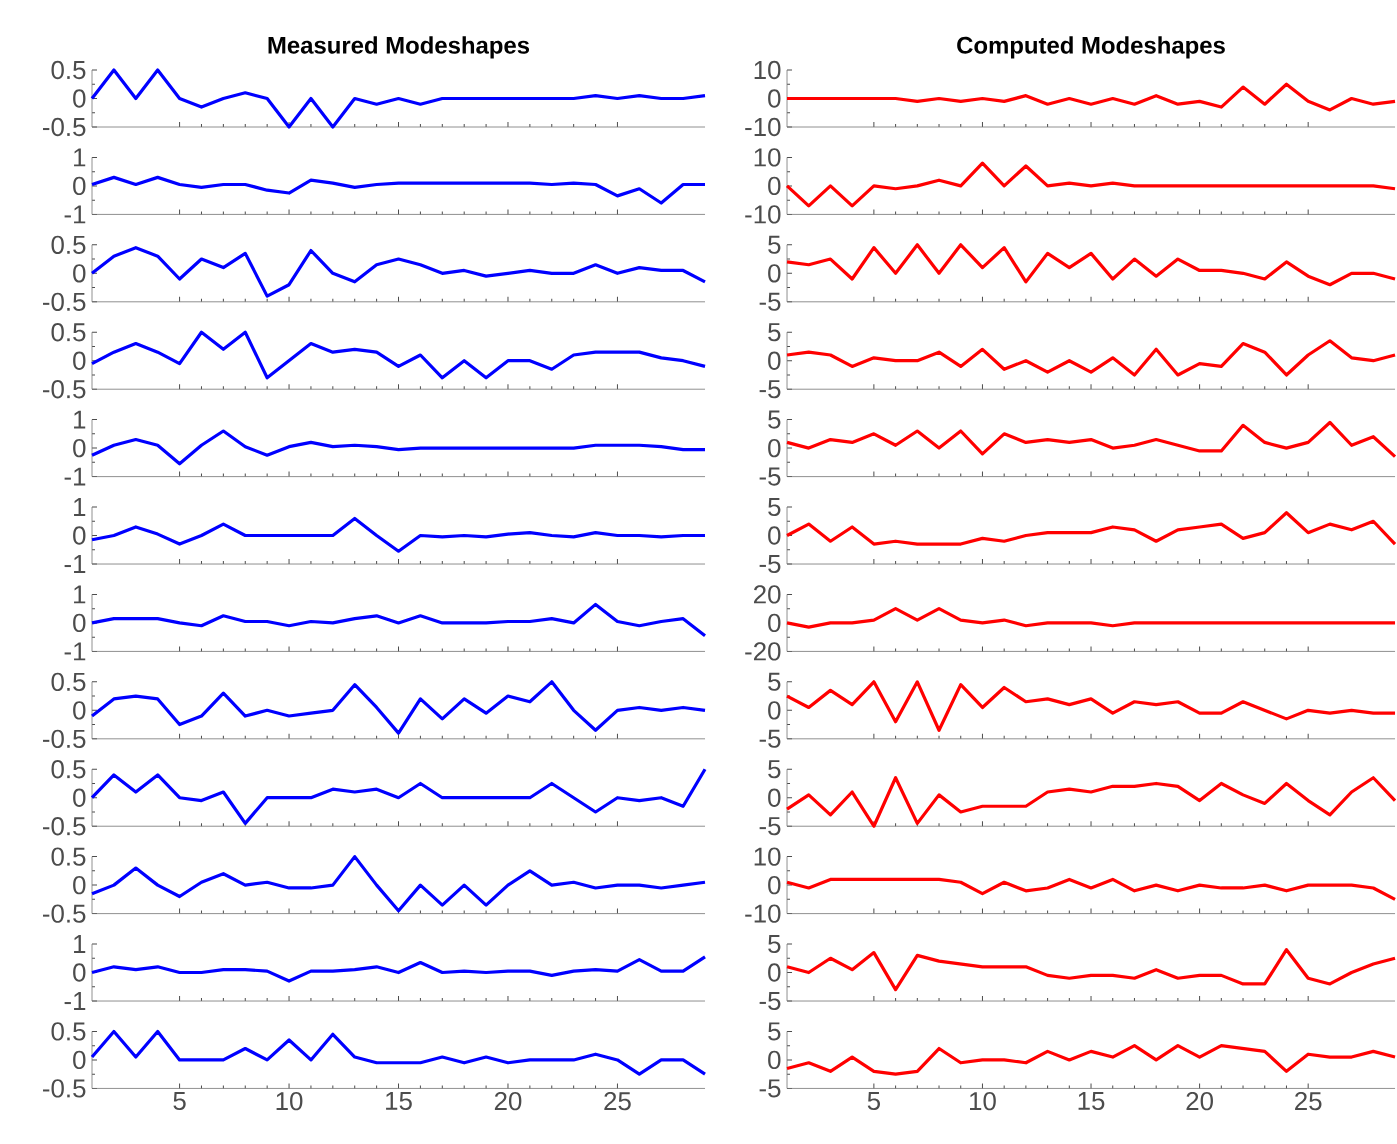 The height and width of the screenshot is (1144, 1397). What do you see at coordinates (763, 651) in the screenshot?
I see `y-tick-label: -20` at bounding box center [763, 651].